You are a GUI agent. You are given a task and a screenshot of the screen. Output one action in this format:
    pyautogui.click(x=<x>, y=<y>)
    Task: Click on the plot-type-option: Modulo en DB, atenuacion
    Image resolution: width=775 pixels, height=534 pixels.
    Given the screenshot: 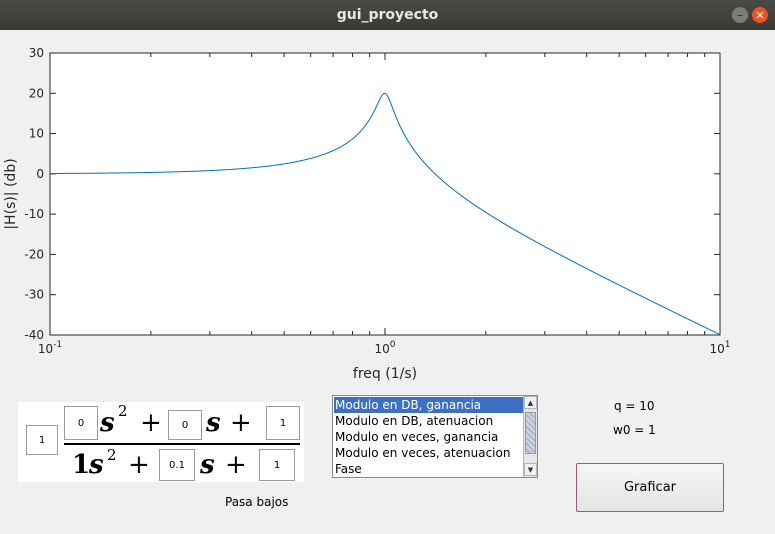 What is the action you would take?
    pyautogui.click(x=414, y=421)
    